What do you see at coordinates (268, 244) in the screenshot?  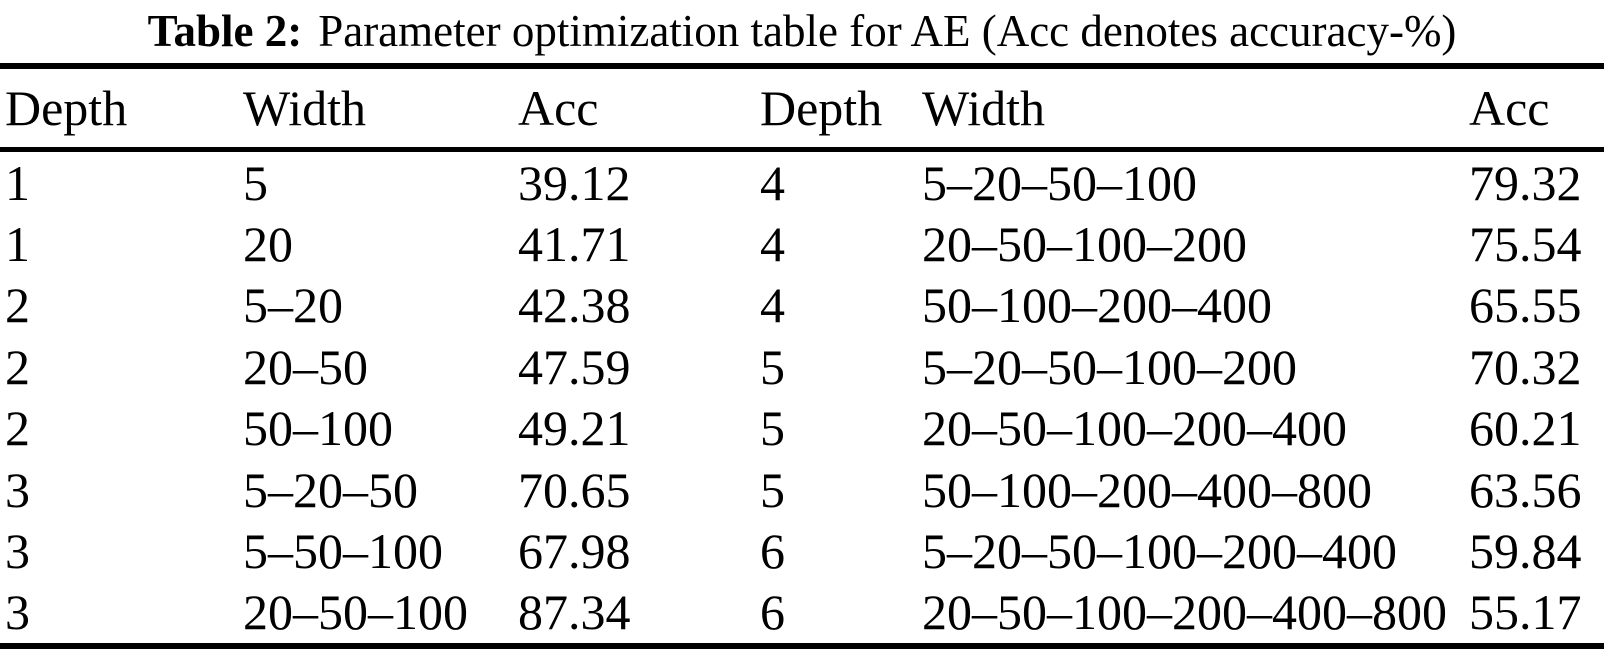 I see `width-cell: 20` at bounding box center [268, 244].